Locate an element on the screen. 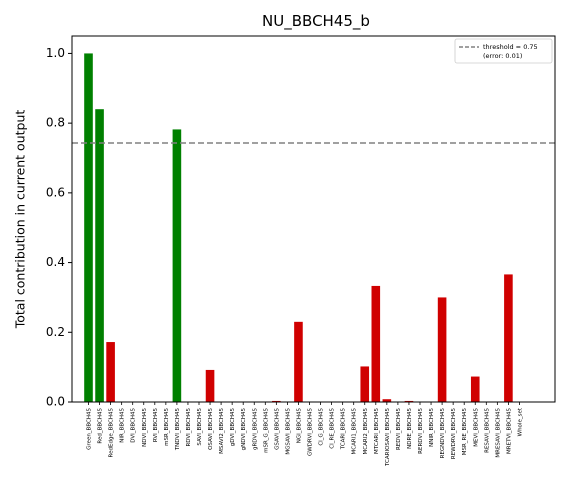 The height and width of the screenshot is (495, 570). y-tick-label: 1.0 is located at coordinates (55, 53).